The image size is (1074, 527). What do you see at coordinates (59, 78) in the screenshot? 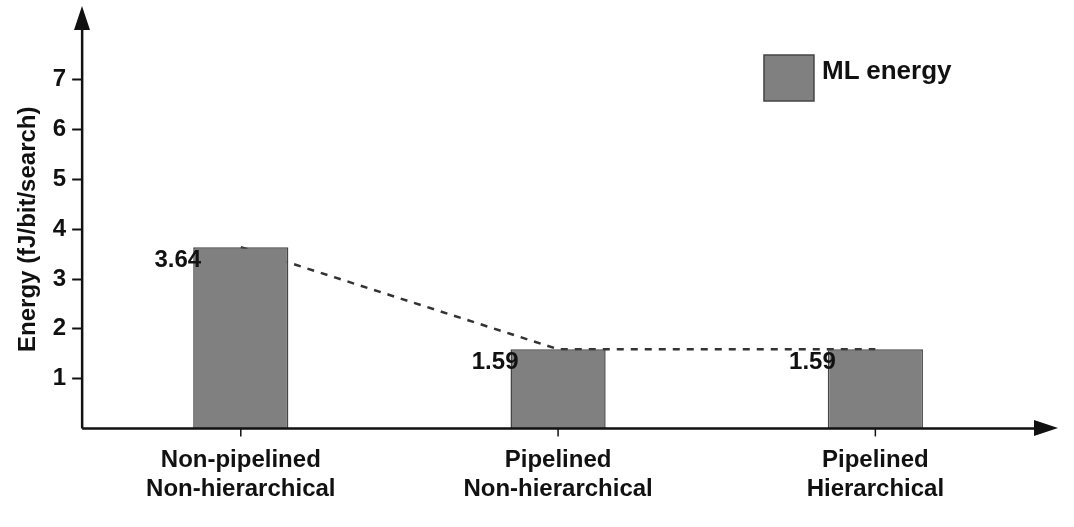
I see `y-tick-label: 7` at bounding box center [59, 78].